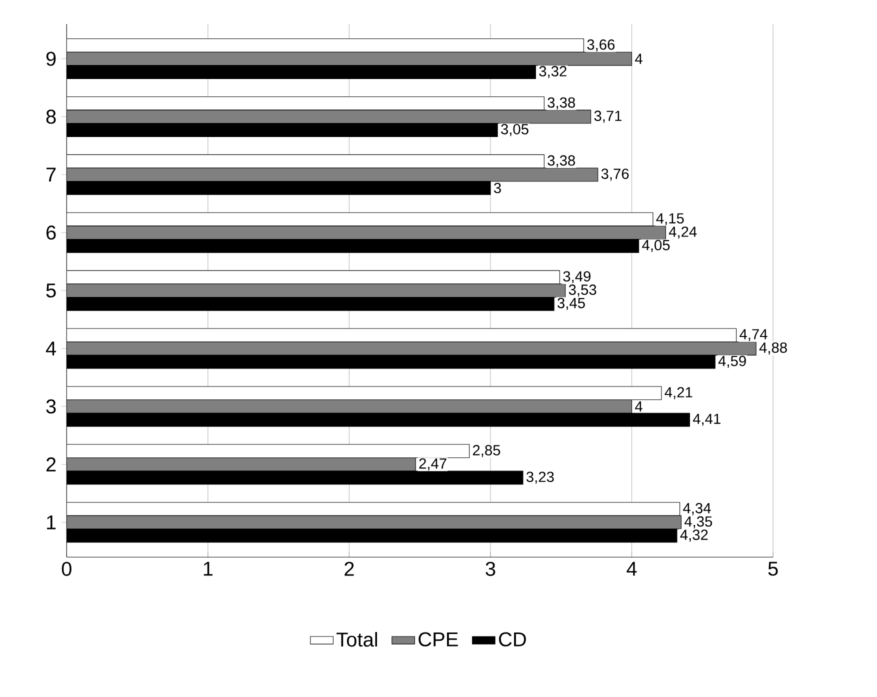 The image size is (877, 697). What do you see at coordinates (694, 536) in the screenshot?
I see `data-label: 4,32` at bounding box center [694, 536].